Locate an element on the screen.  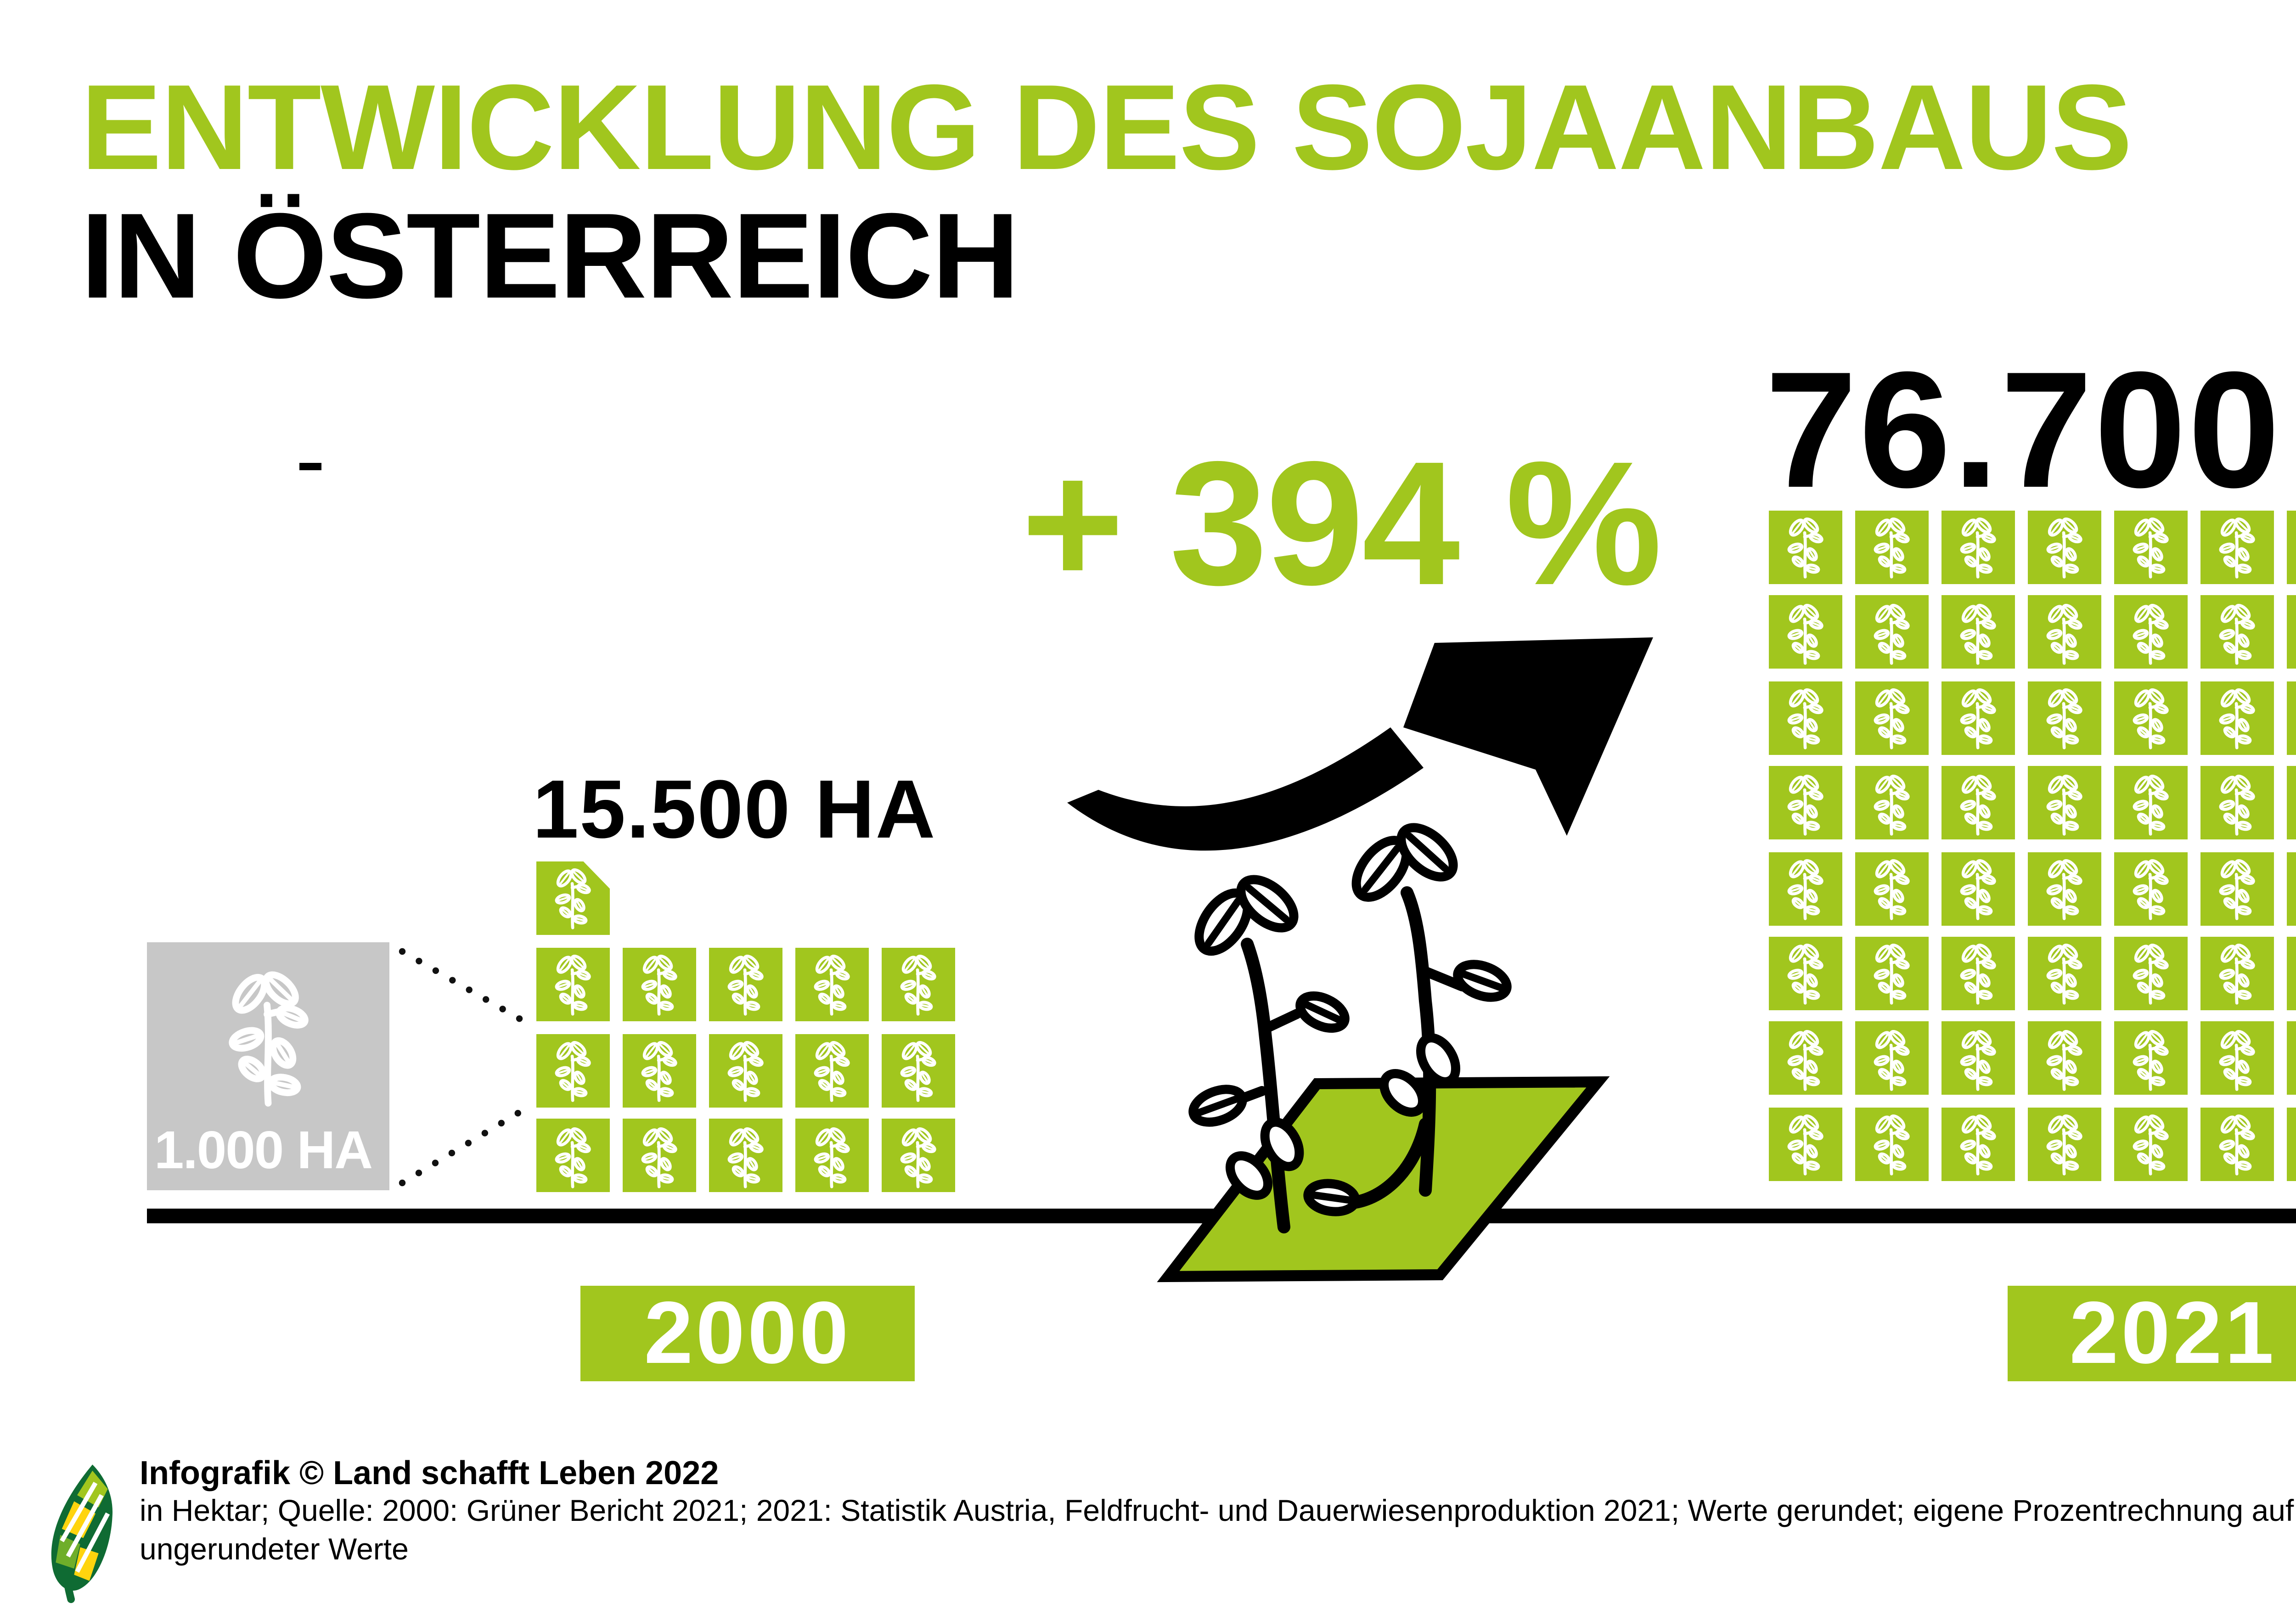
soybean-plant-right is located at coordinates (1407, 1020).